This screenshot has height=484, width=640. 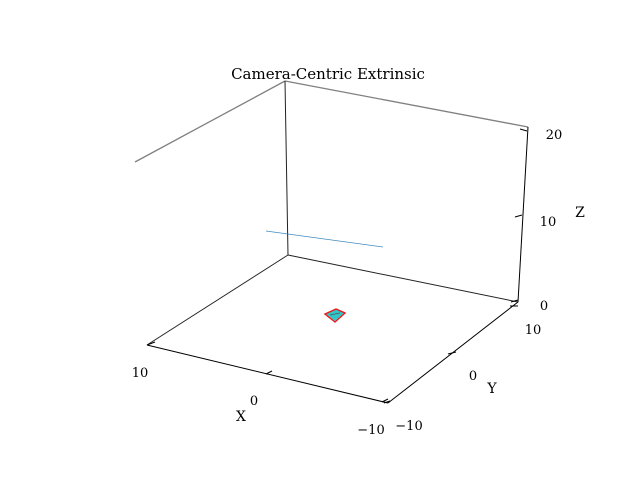 I want to click on chart-title: Camera-Centric Extrinsic, so click(x=328, y=74).